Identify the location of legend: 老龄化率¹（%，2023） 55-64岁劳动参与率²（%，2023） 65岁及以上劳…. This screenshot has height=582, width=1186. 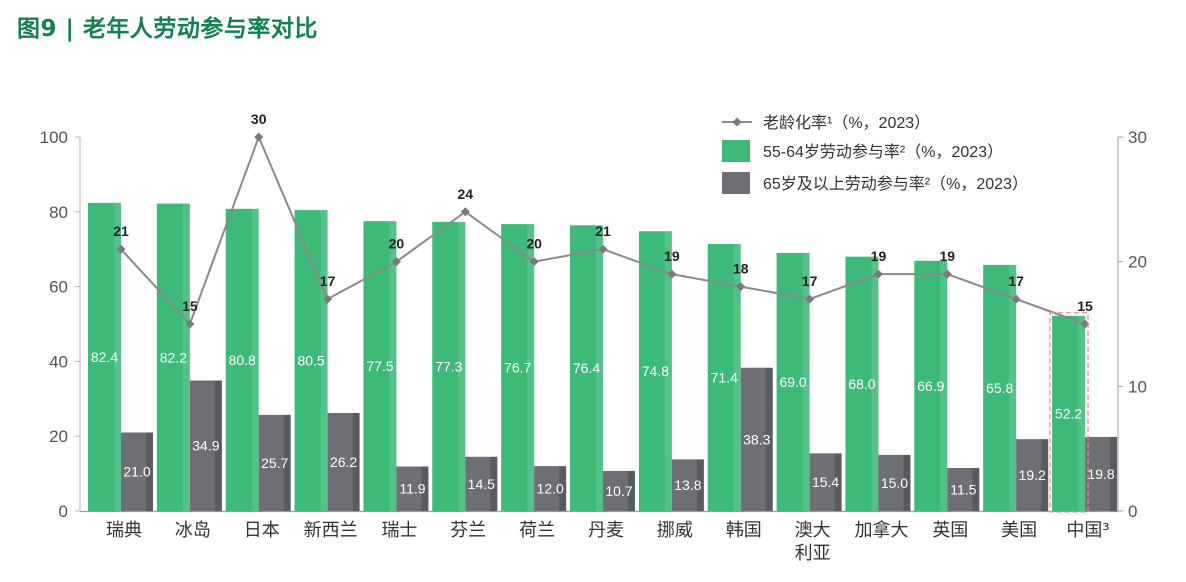
(875, 154).